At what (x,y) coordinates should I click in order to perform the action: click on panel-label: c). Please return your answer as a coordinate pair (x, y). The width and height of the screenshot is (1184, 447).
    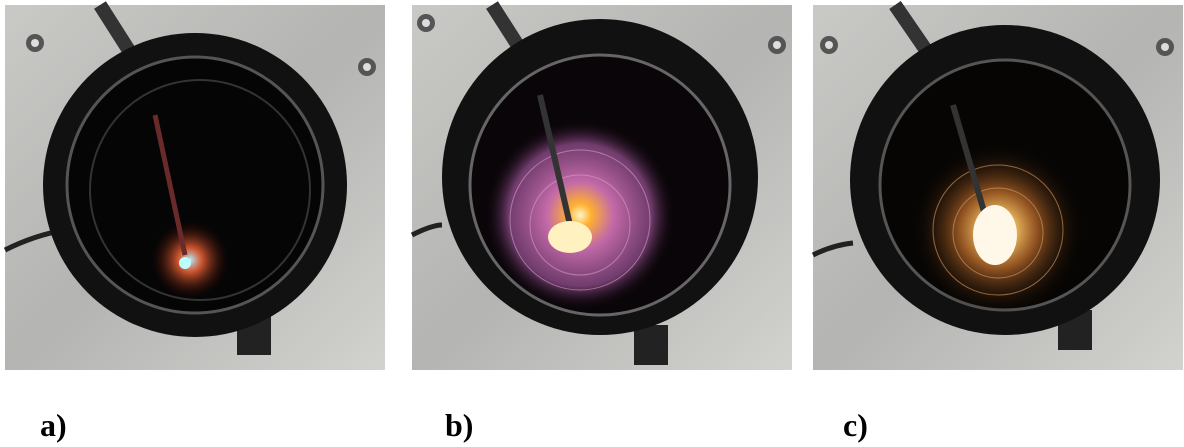
    Looking at the image, I should click on (855, 425).